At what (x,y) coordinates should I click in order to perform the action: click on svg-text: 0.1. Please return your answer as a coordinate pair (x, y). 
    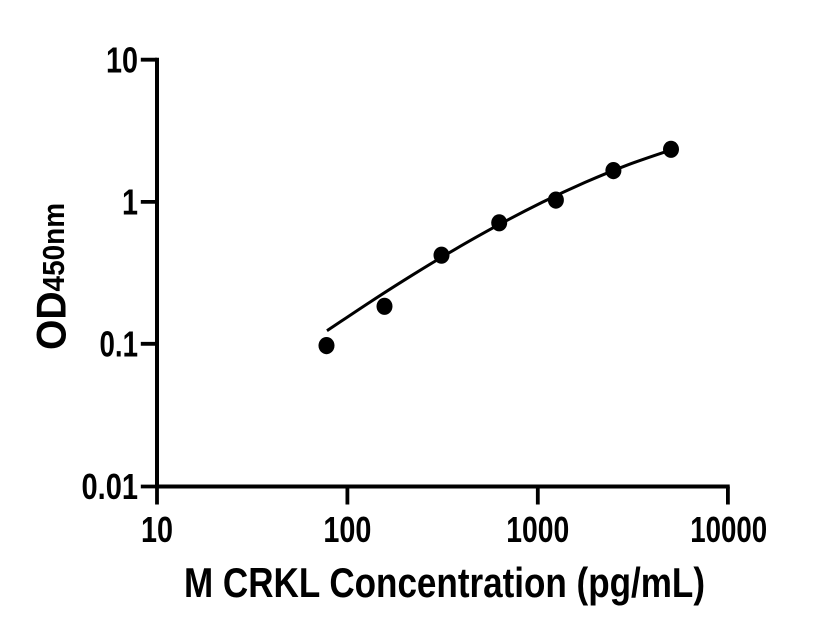
    Looking at the image, I should click on (119, 343).